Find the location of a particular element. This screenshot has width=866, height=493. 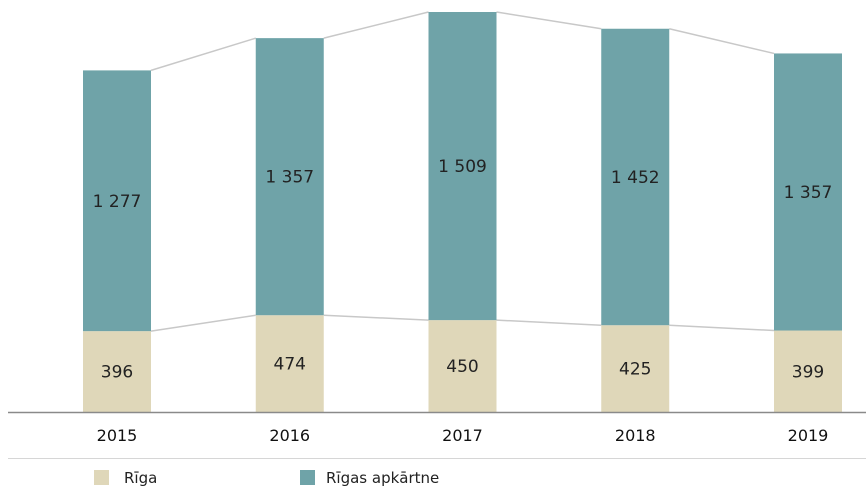

bar-riga-2015 is located at coordinates (117, 371).